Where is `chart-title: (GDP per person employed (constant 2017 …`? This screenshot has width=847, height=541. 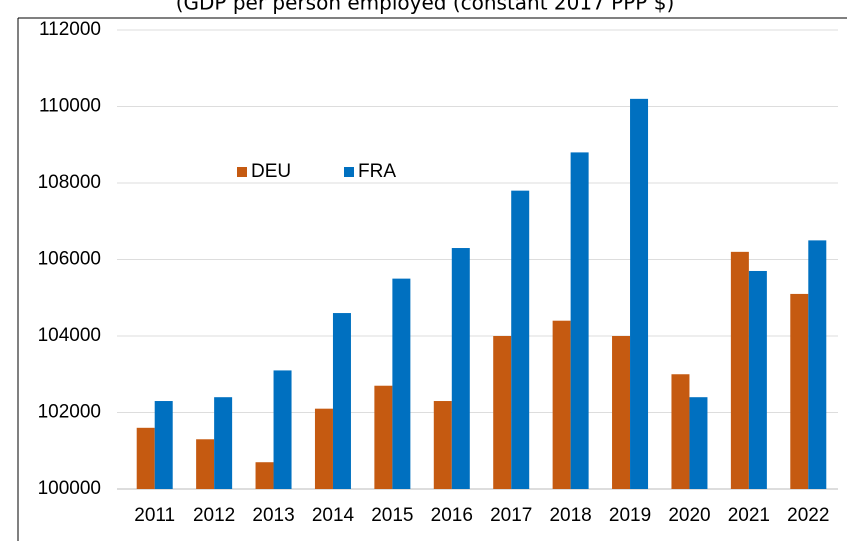 chart-title: (GDP per person employed (constant 2017 … is located at coordinates (425, 7).